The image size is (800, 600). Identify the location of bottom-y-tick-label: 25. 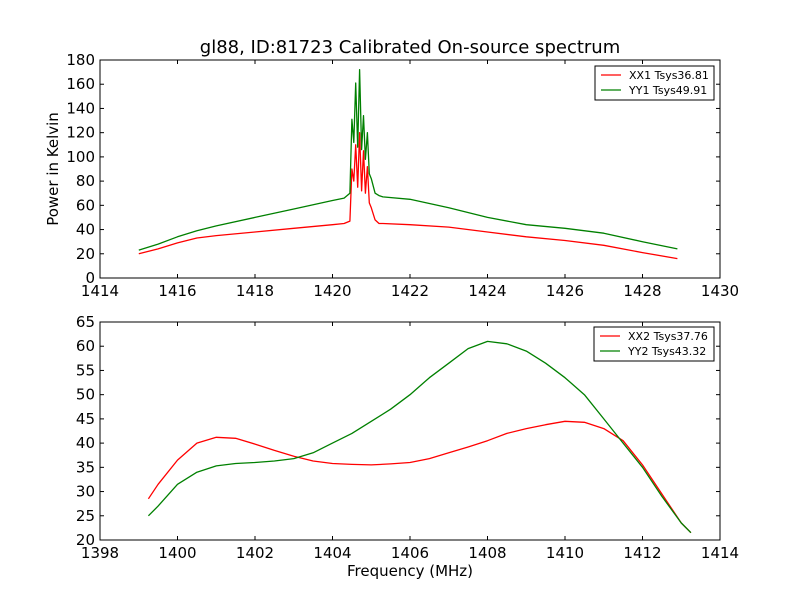
(85, 516).